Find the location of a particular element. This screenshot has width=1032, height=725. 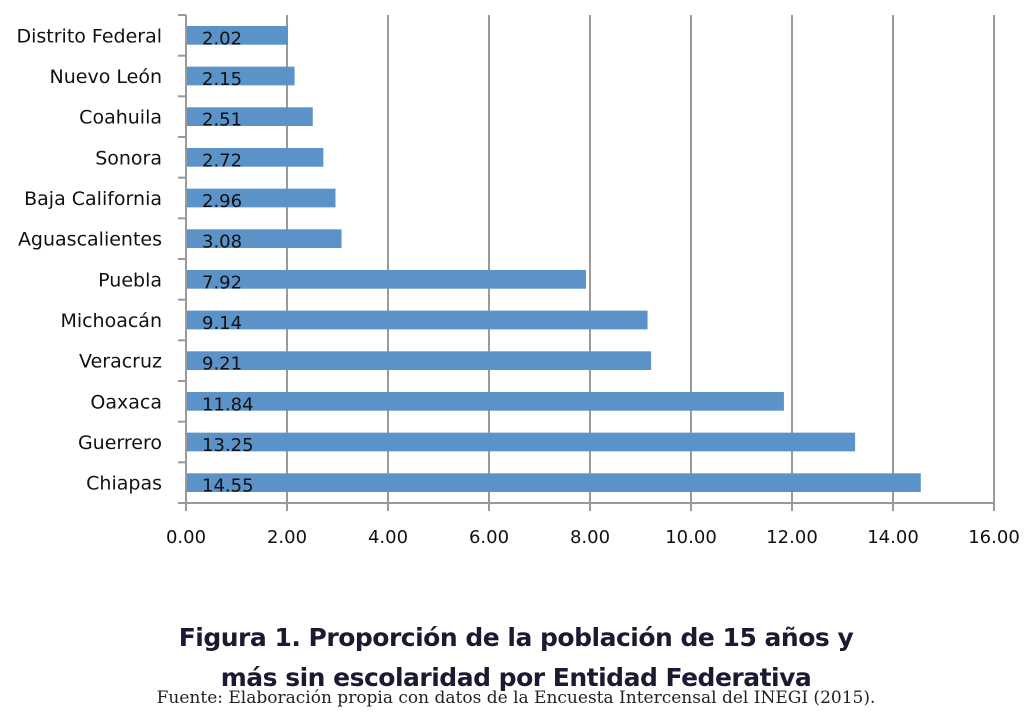

x-tick-label: 8.00 is located at coordinates (590, 537).